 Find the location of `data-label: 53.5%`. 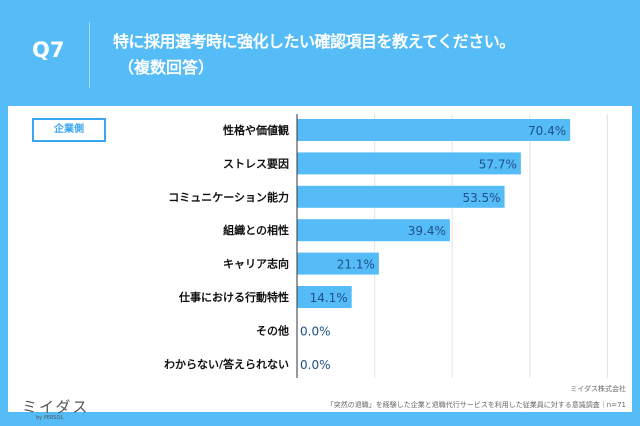

data-label: 53.5% is located at coordinates (481, 198).